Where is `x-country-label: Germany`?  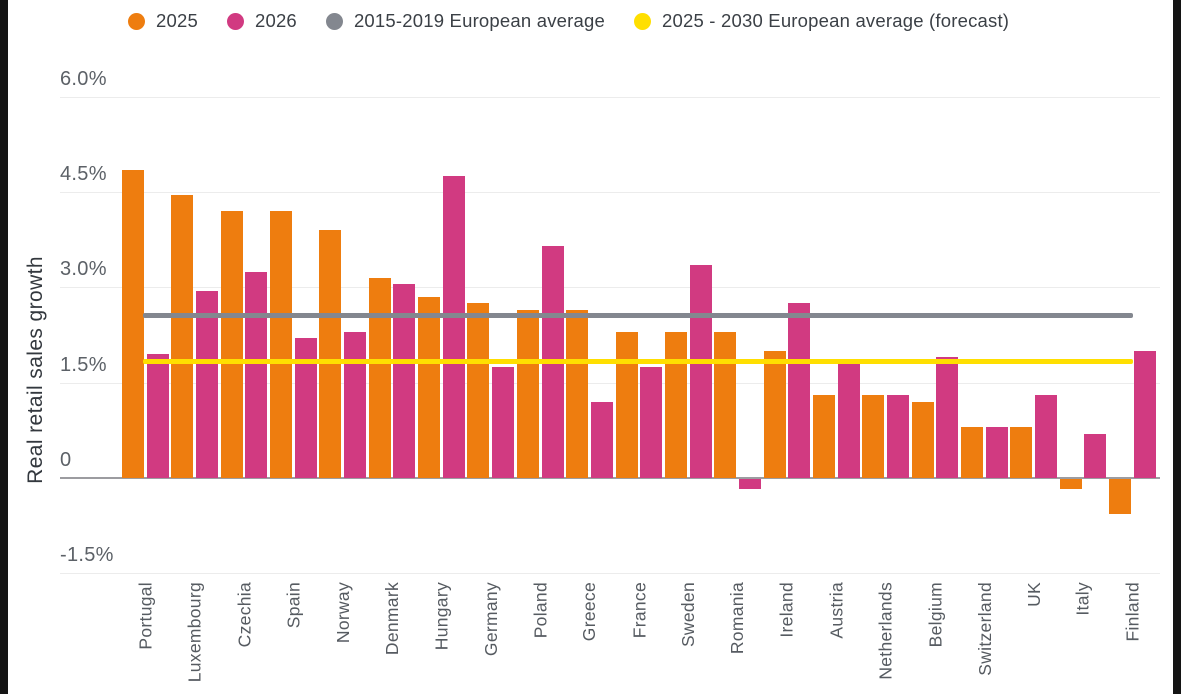 x-country-label: Germany is located at coordinates (490, 619).